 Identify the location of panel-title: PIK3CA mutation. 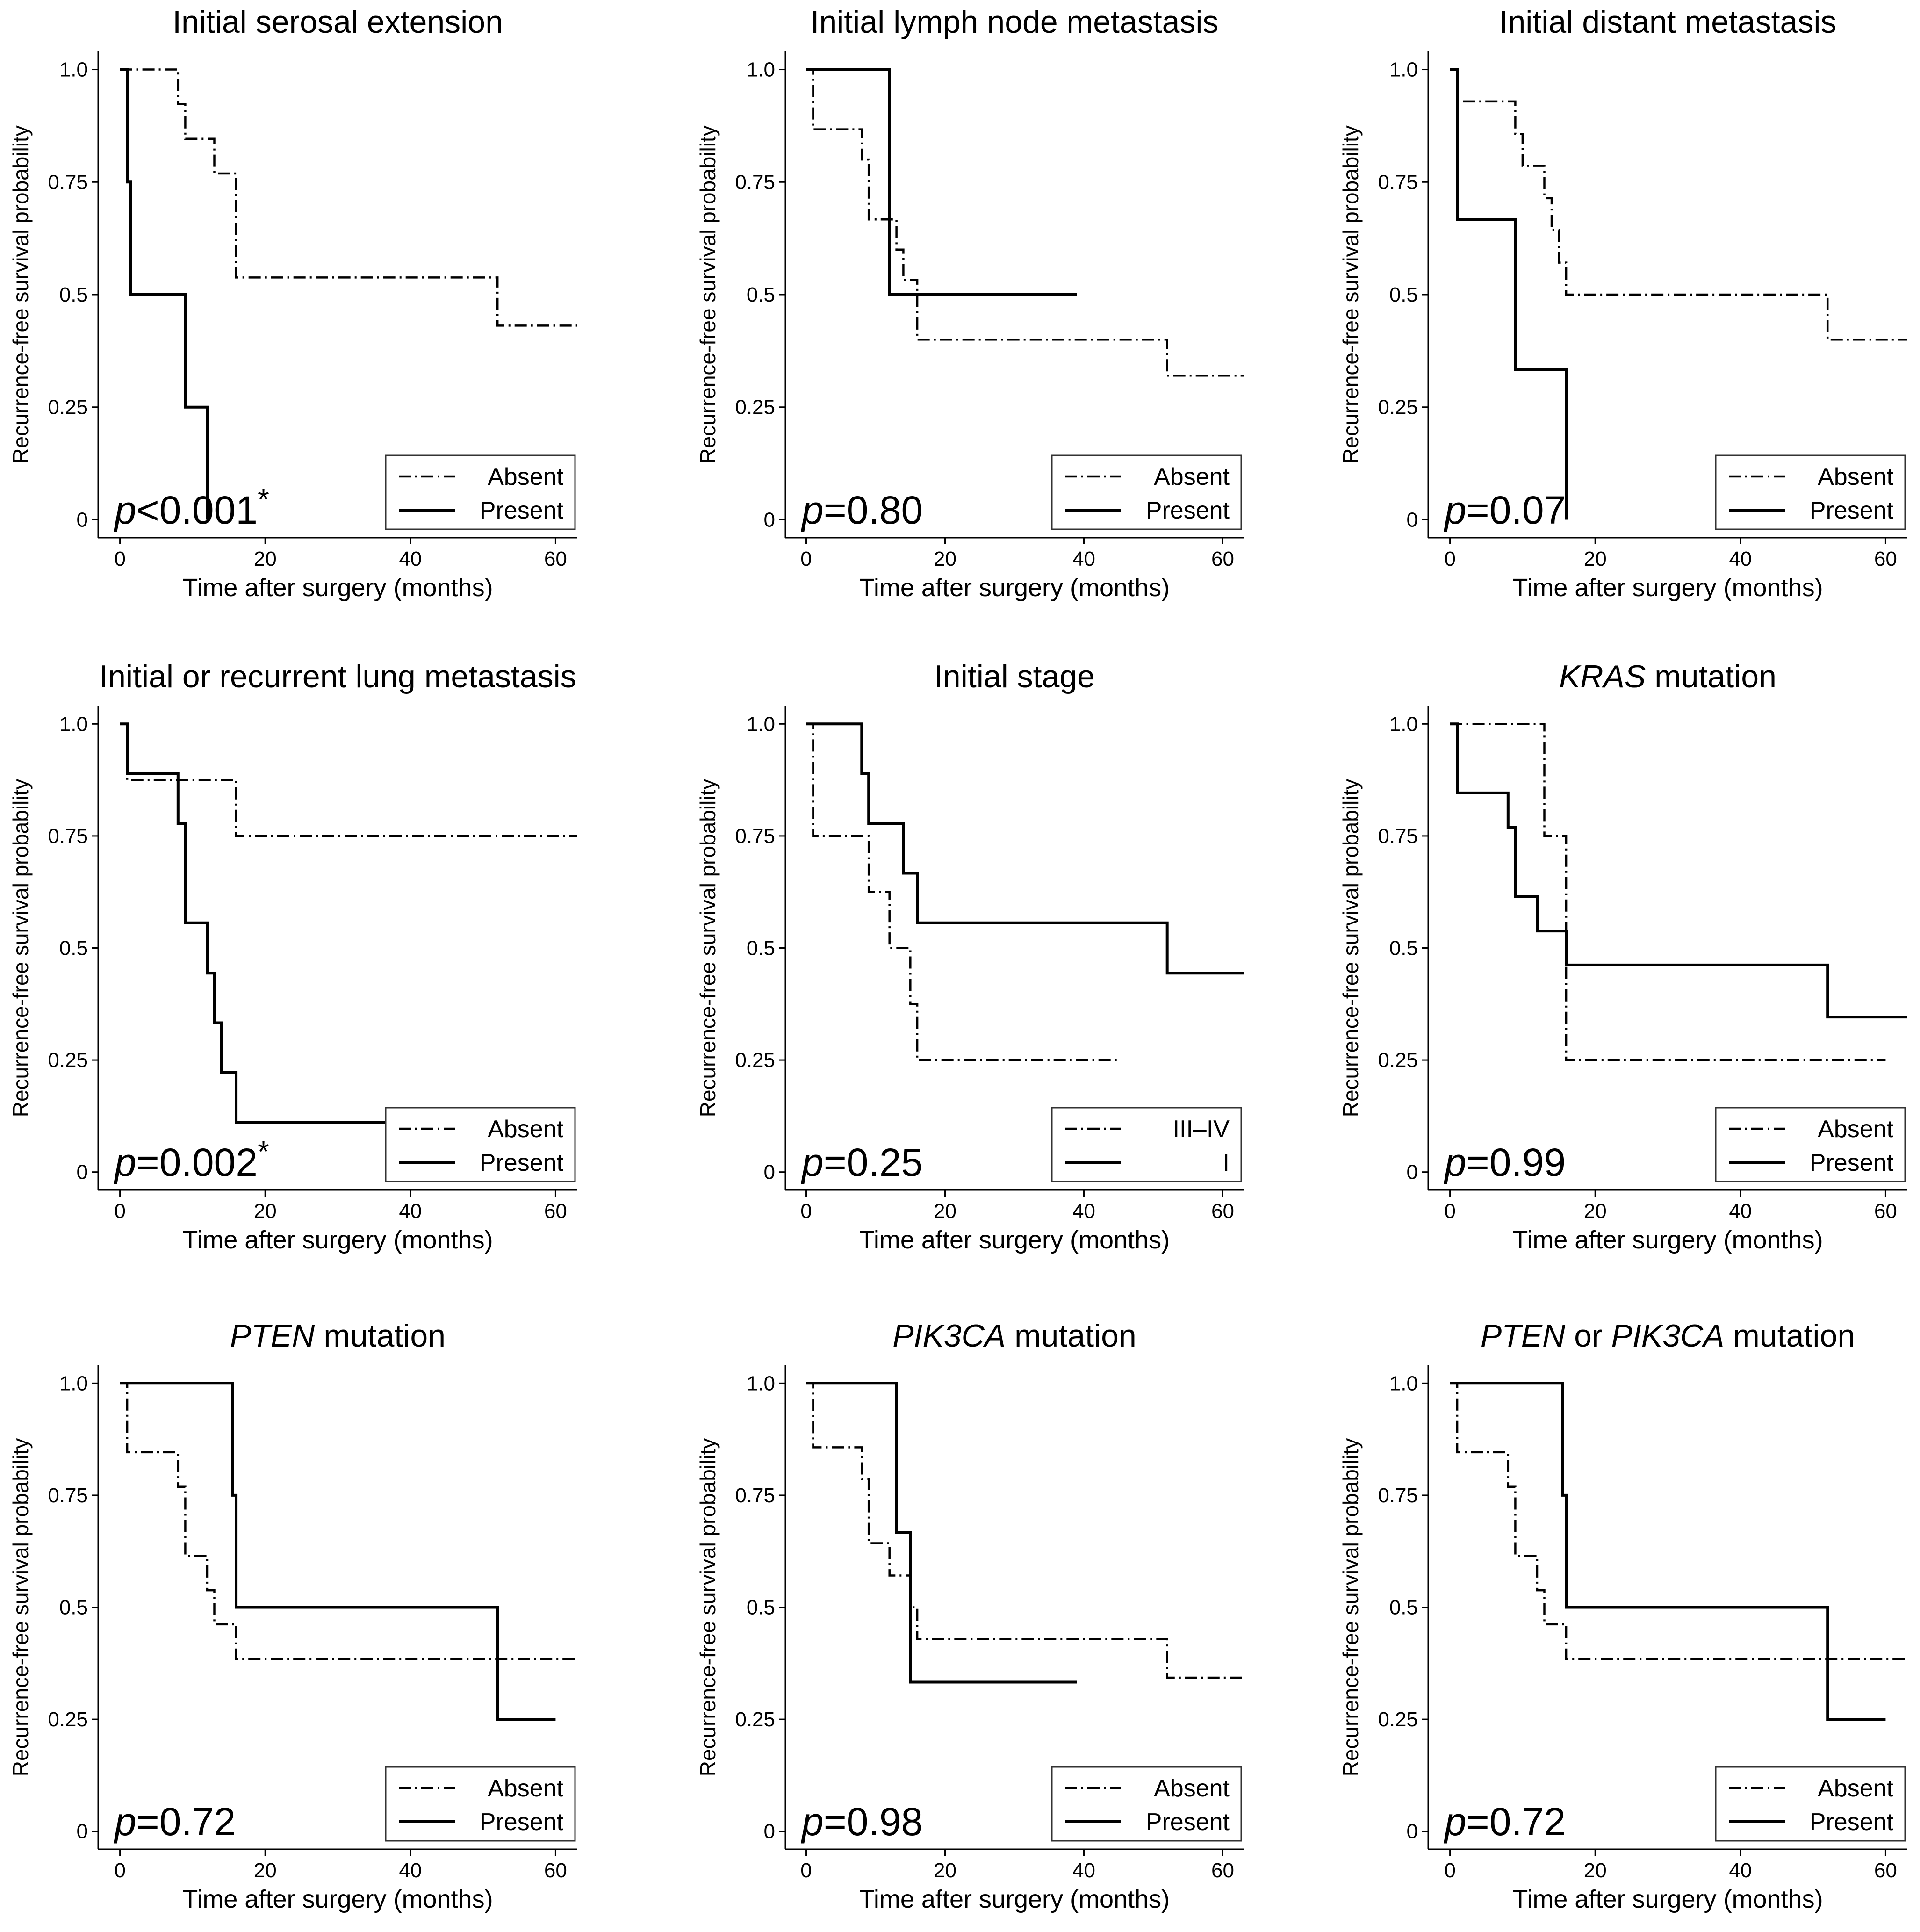
(1014, 1336).